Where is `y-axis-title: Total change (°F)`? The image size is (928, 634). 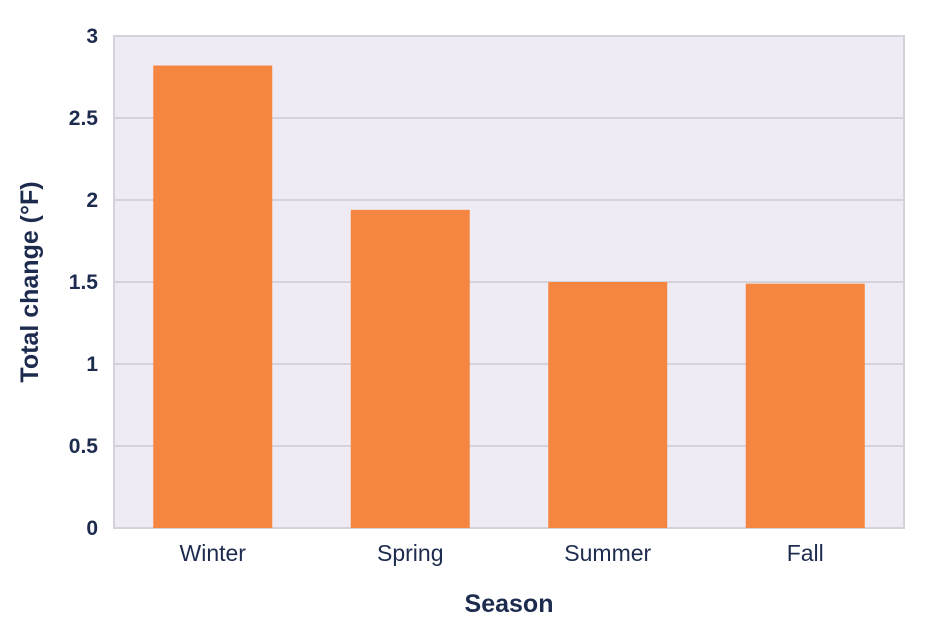 y-axis-title: Total change (°F) is located at coordinates (30, 281).